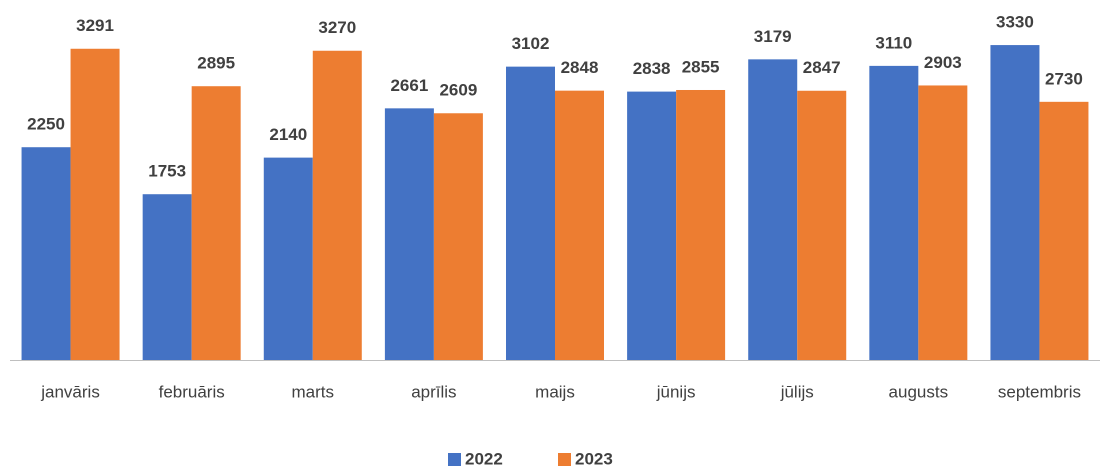 This screenshot has width=1100, height=468. What do you see at coordinates (458, 90) in the screenshot?
I see `data-label: 2609` at bounding box center [458, 90].